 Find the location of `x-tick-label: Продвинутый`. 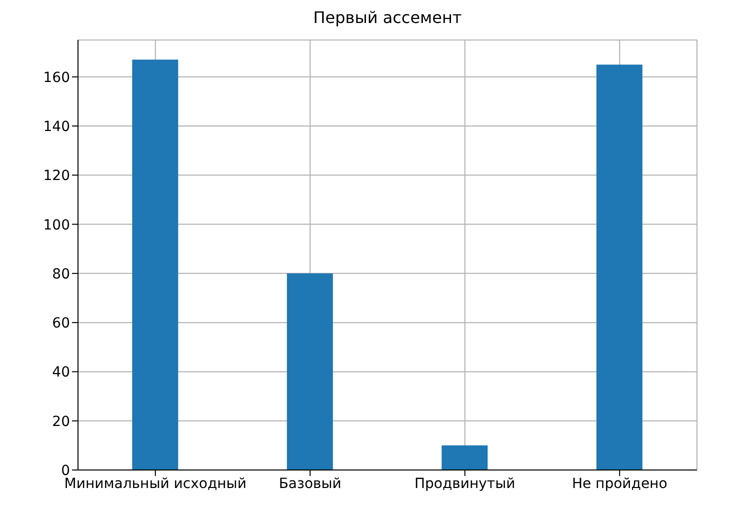

x-tick-label: Продвинутый is located at coordinates (465, 484).